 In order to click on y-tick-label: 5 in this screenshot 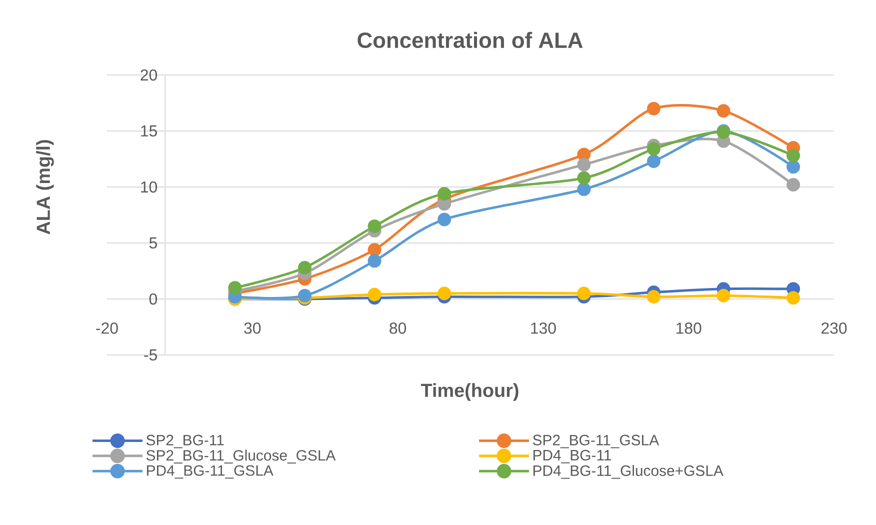, I will do `click(153, 243)`.